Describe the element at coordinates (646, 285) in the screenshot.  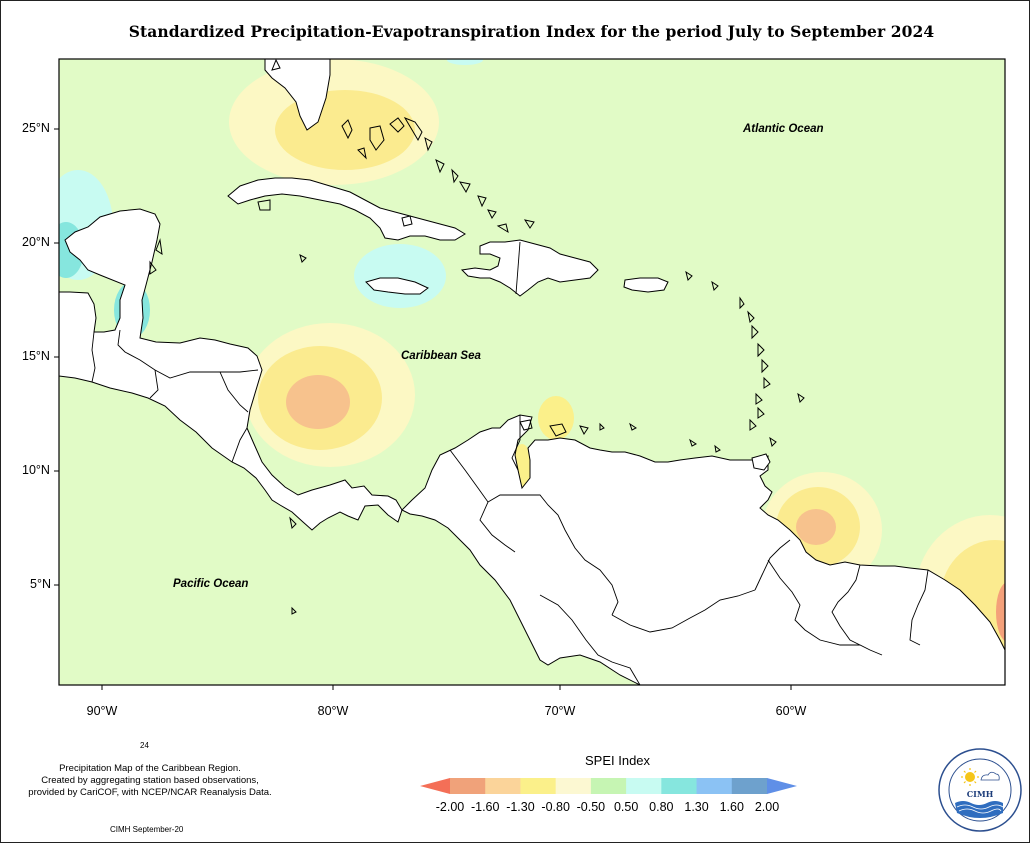
I see `puerto-rico-land` at that location.